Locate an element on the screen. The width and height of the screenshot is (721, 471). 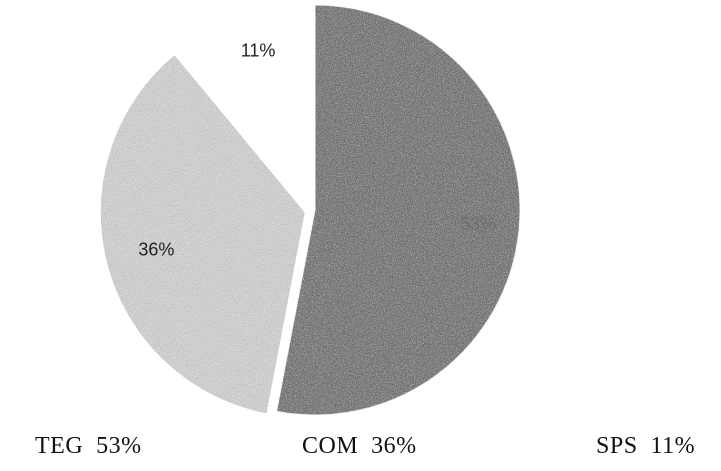
pie-slice-sps is located at coordinates (249, 107).